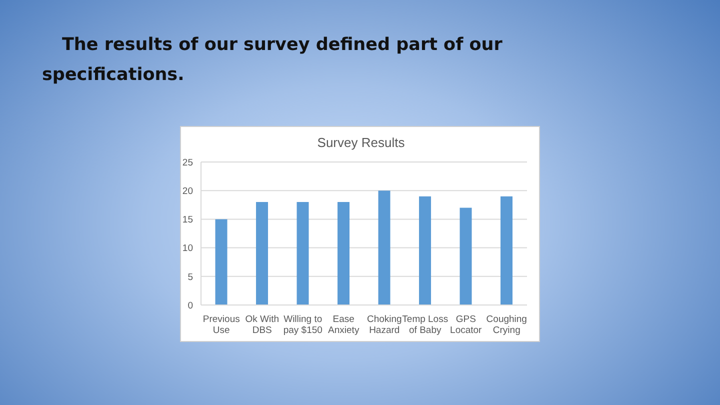 This screenshot has width=720, height=405. Describe the element at coordinates (302, 325) in the screenshot. I see `x-tick-label: Willing to pay $150` at that location.